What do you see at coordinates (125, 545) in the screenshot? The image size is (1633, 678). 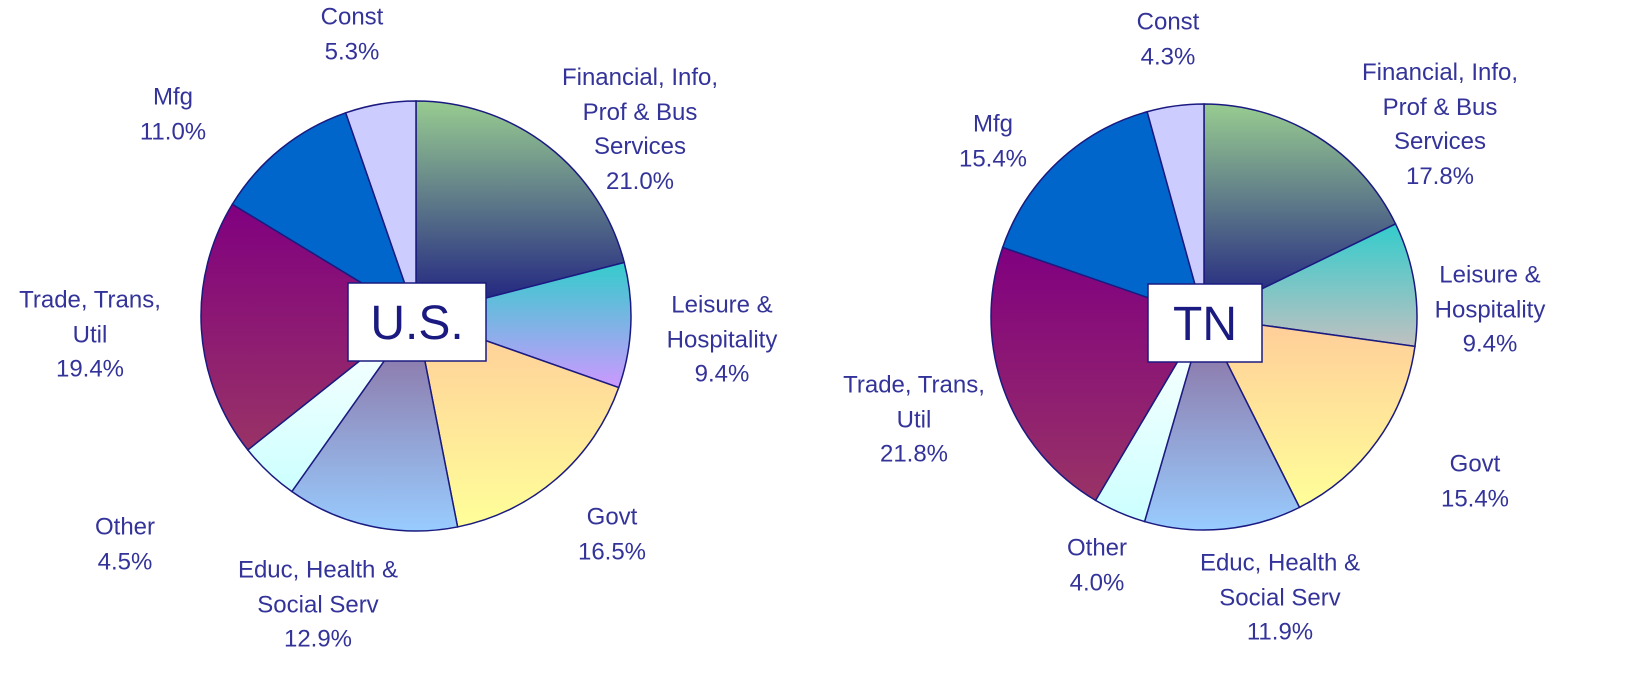 I see `slice-label: Other 4.5%` at bounding box center [125, 545].